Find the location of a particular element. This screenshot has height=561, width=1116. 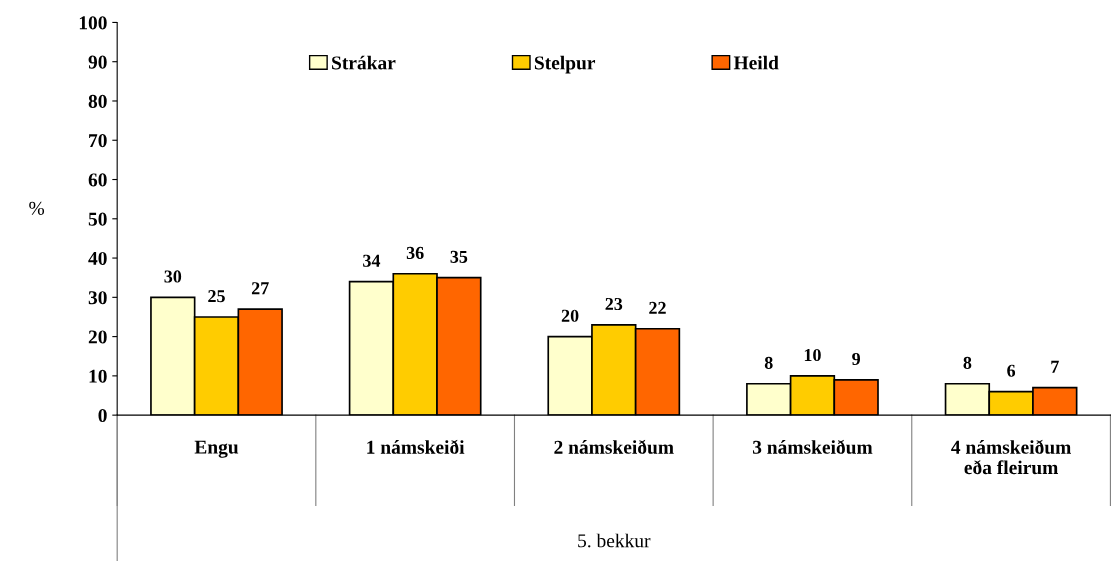

data-label: 9 is located at coordinates (856, 359).